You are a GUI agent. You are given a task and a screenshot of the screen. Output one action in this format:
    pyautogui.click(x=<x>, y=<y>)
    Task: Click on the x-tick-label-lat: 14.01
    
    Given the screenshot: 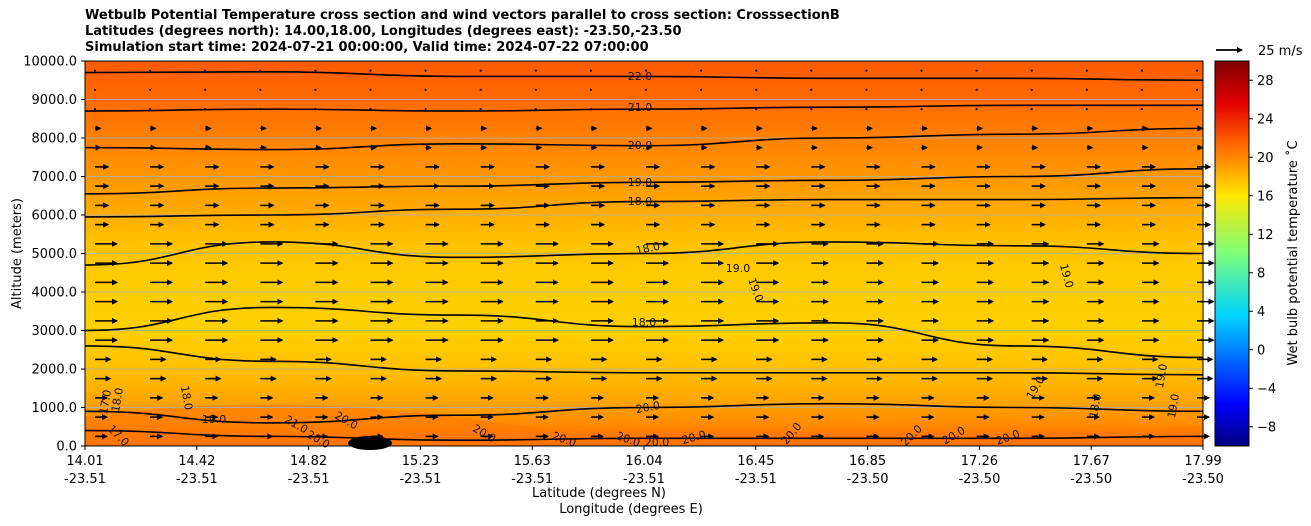 What is the action you would take?
    pyautogui.click(x=84, y=461)
    